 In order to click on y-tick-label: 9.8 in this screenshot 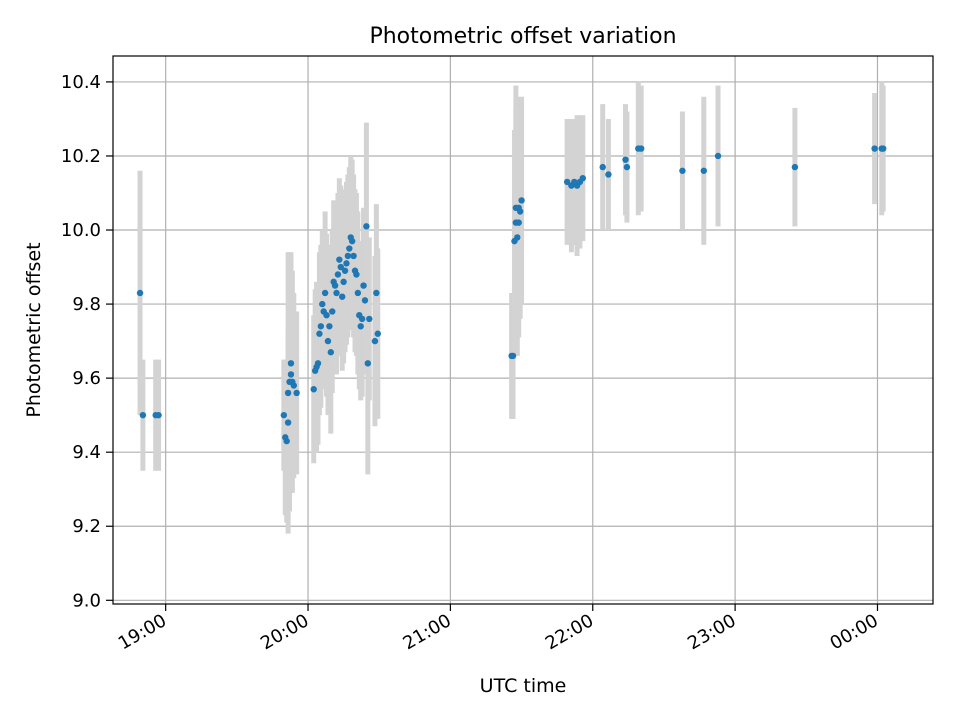, I will do `click(86, 304)`.